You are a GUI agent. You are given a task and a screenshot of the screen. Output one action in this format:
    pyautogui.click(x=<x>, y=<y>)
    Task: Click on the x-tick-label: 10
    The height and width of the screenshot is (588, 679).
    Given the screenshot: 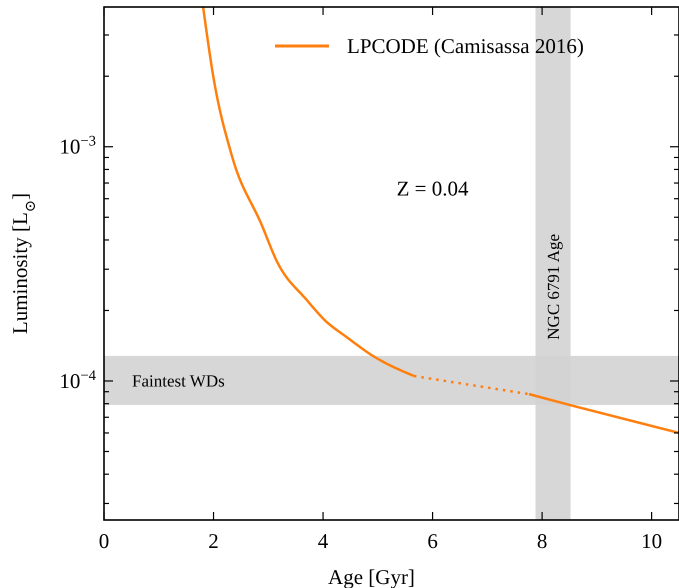 What is the action you would take?
    pyautogui.click(x=651, y=541)
    